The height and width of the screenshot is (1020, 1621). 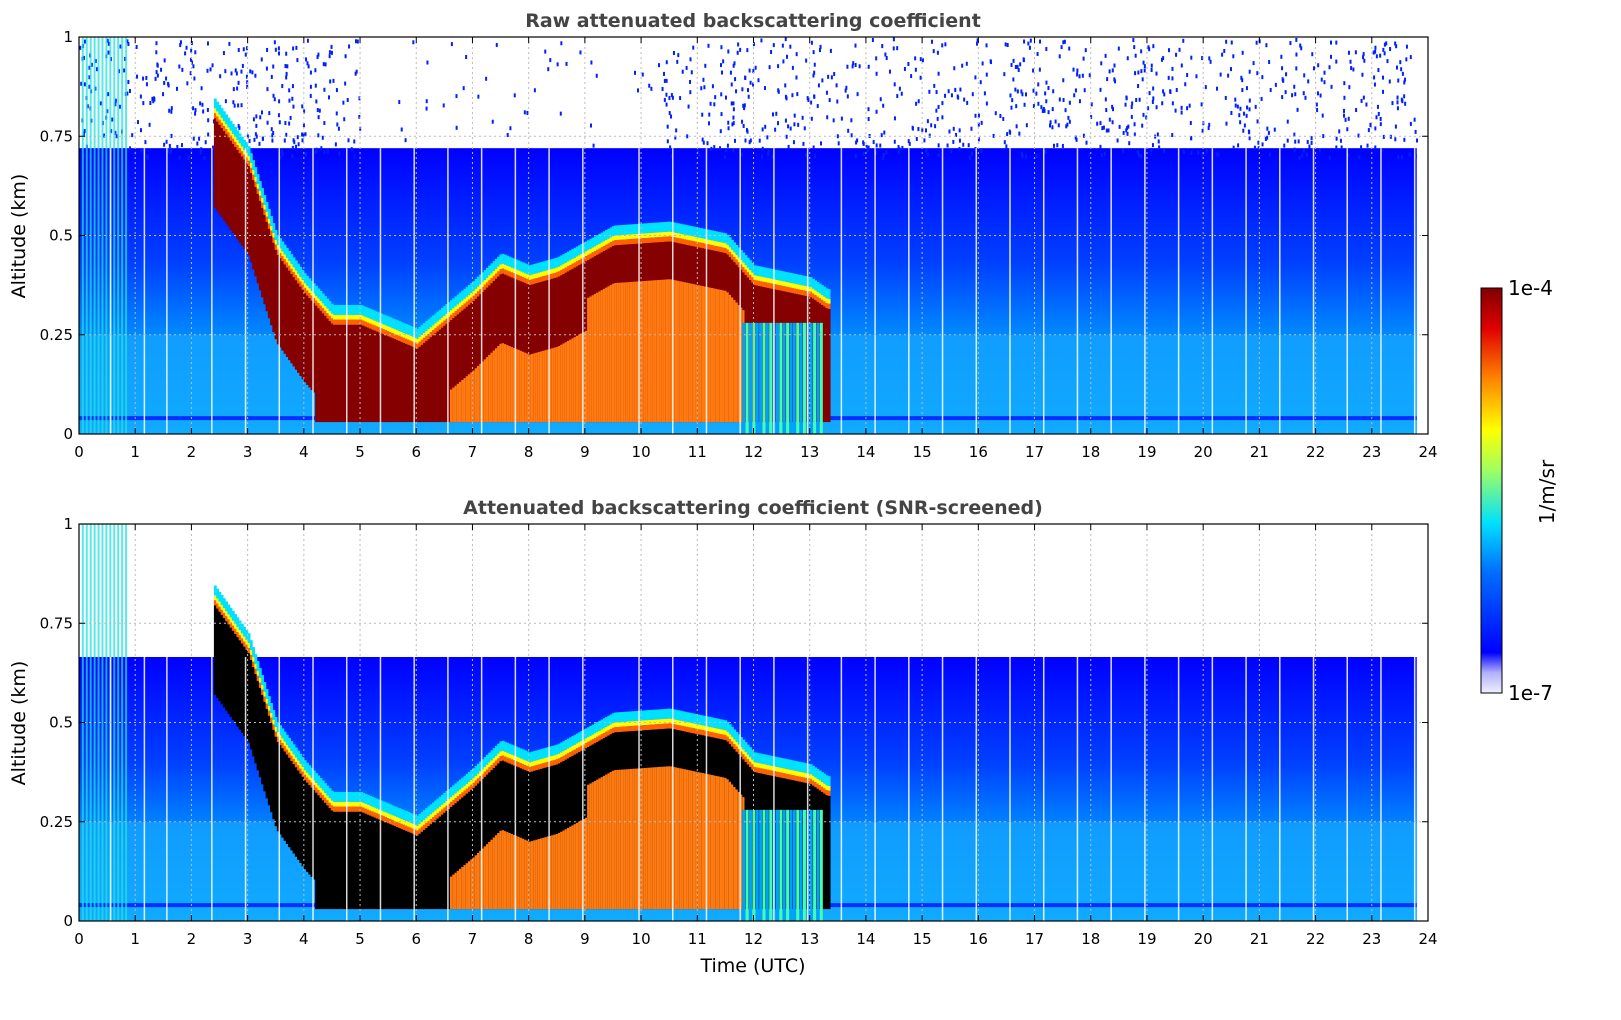 I want to click on mixed-layer-slice, so click(x=523, y=874).